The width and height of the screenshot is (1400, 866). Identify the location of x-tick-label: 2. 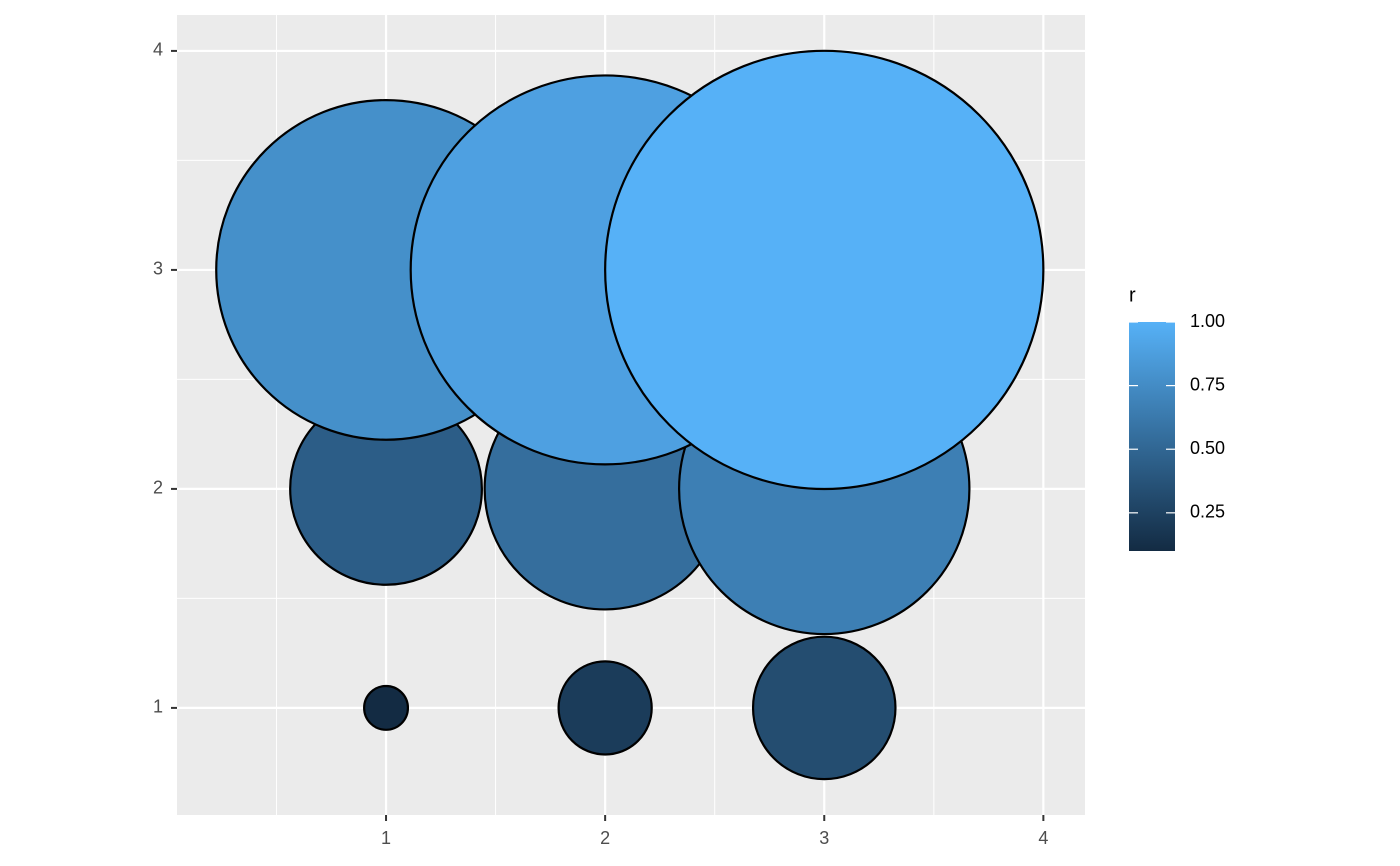
(605, 838).